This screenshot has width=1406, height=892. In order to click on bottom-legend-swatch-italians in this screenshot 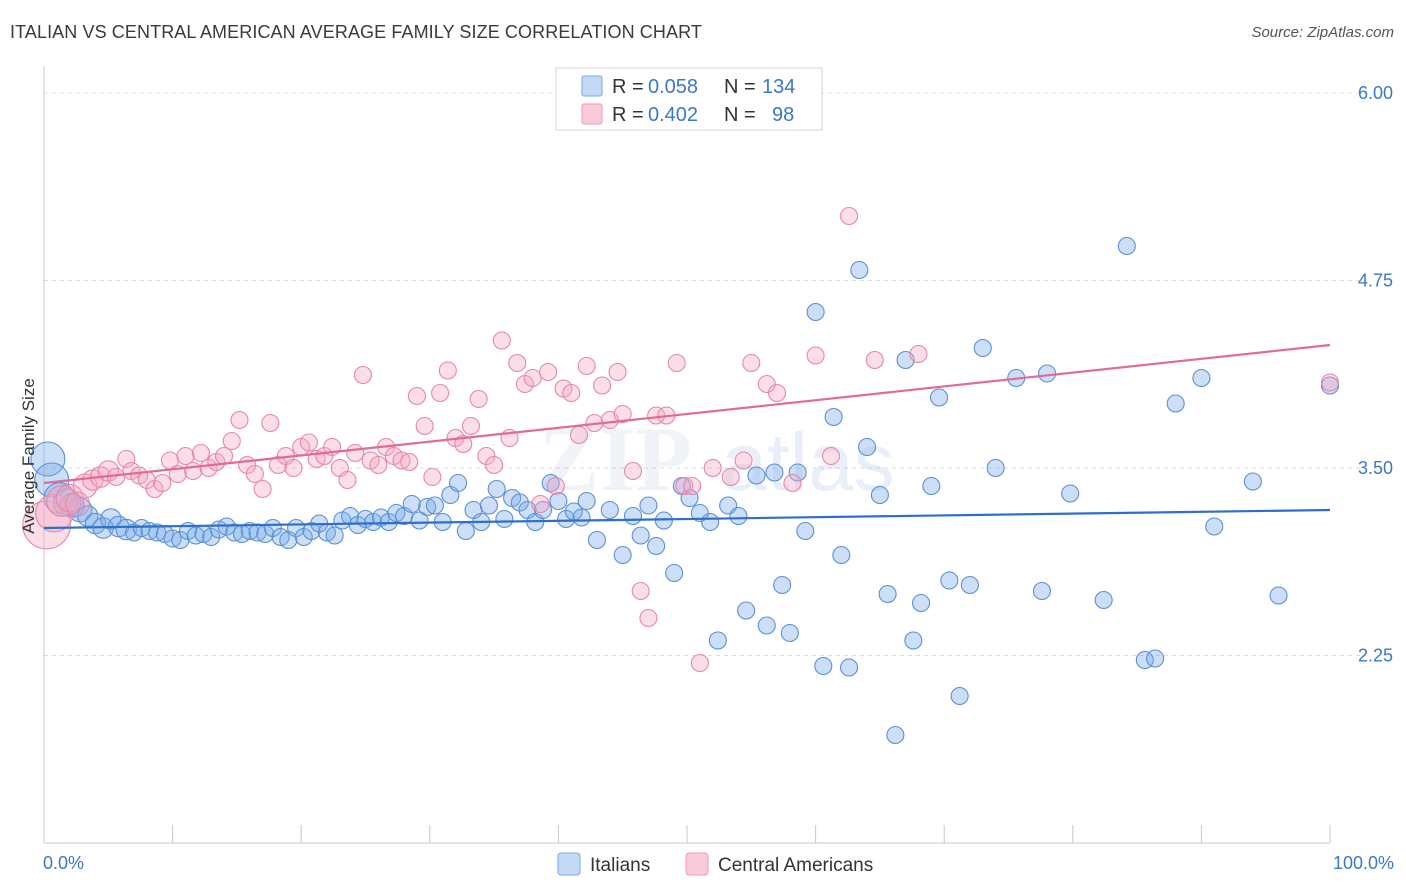, I will do `click(569, 864)`.